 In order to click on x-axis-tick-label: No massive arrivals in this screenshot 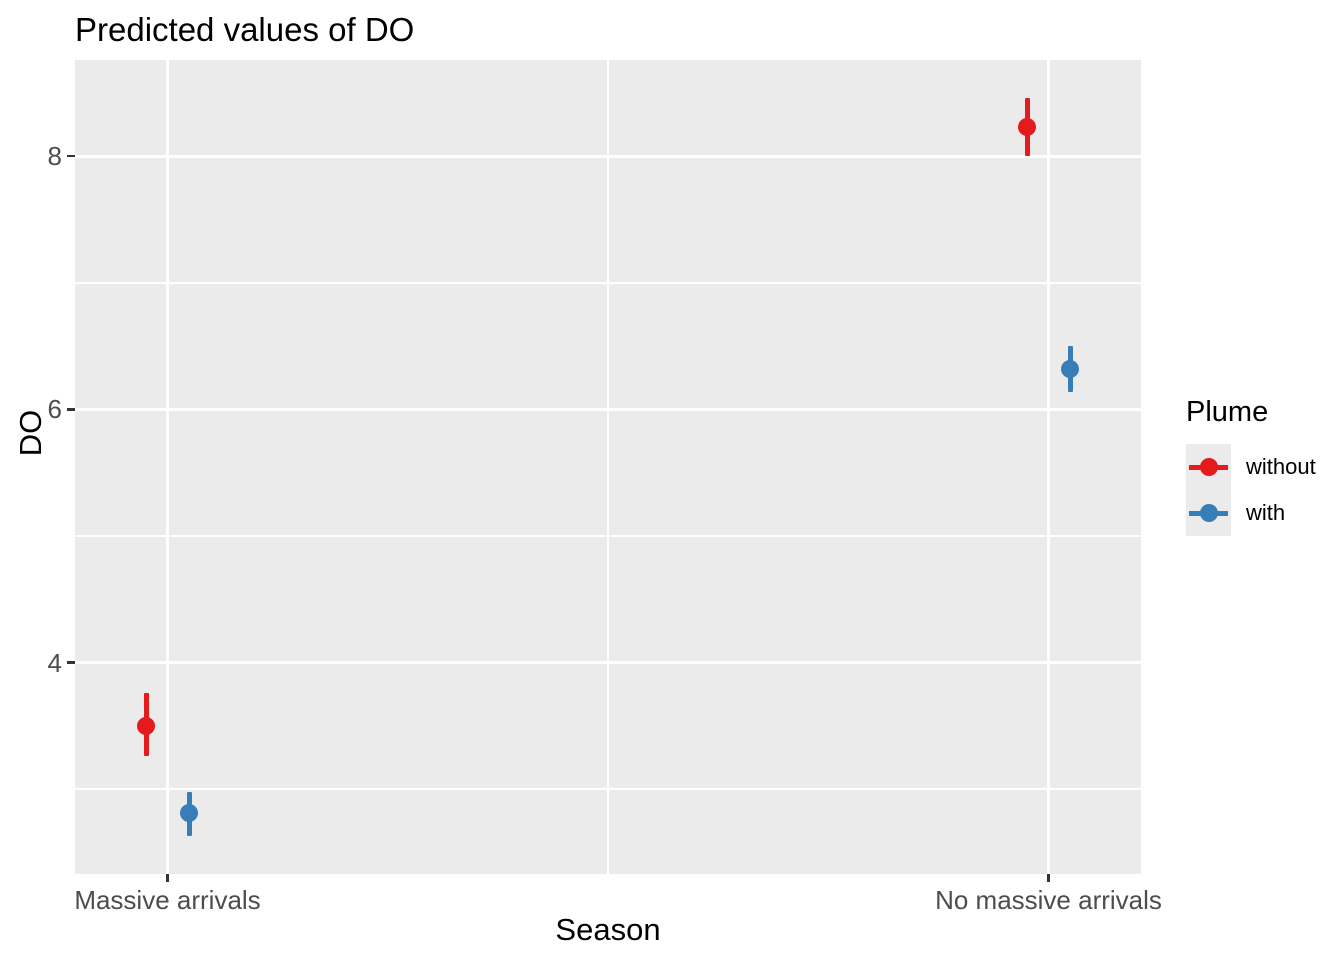, I will do `click(1048, 900)`.